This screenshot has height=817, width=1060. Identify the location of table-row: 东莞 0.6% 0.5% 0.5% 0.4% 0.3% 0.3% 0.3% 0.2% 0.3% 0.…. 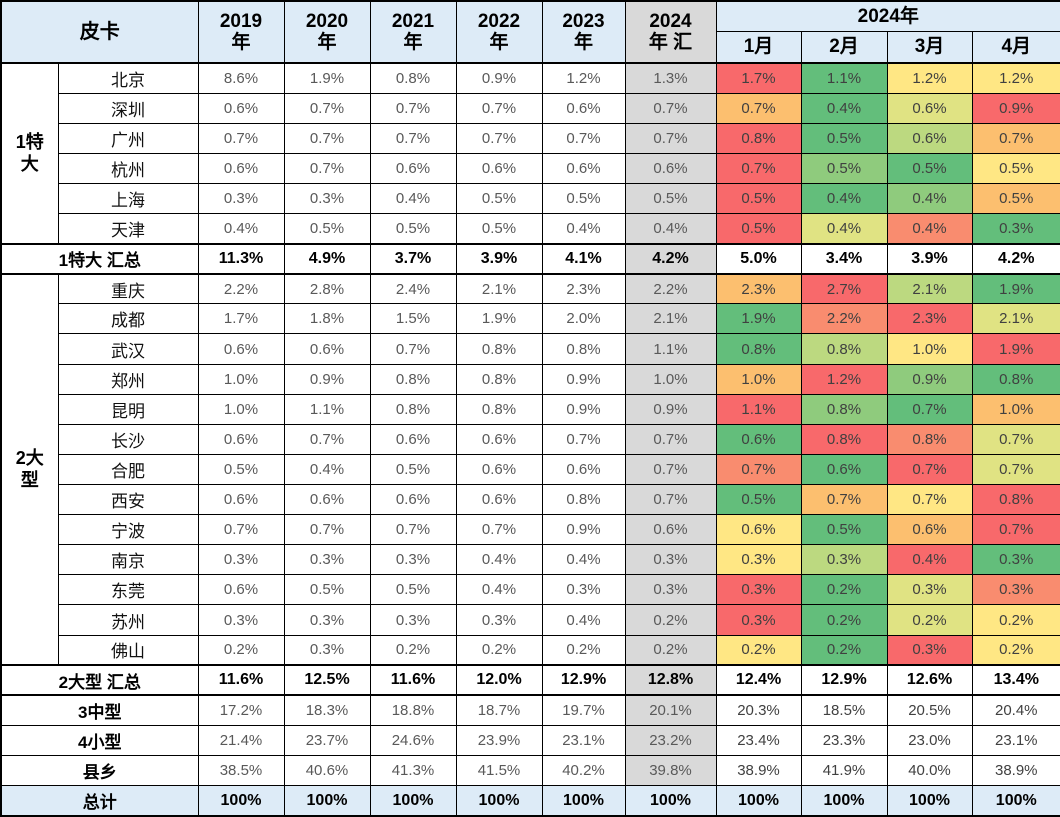
(530, 590).